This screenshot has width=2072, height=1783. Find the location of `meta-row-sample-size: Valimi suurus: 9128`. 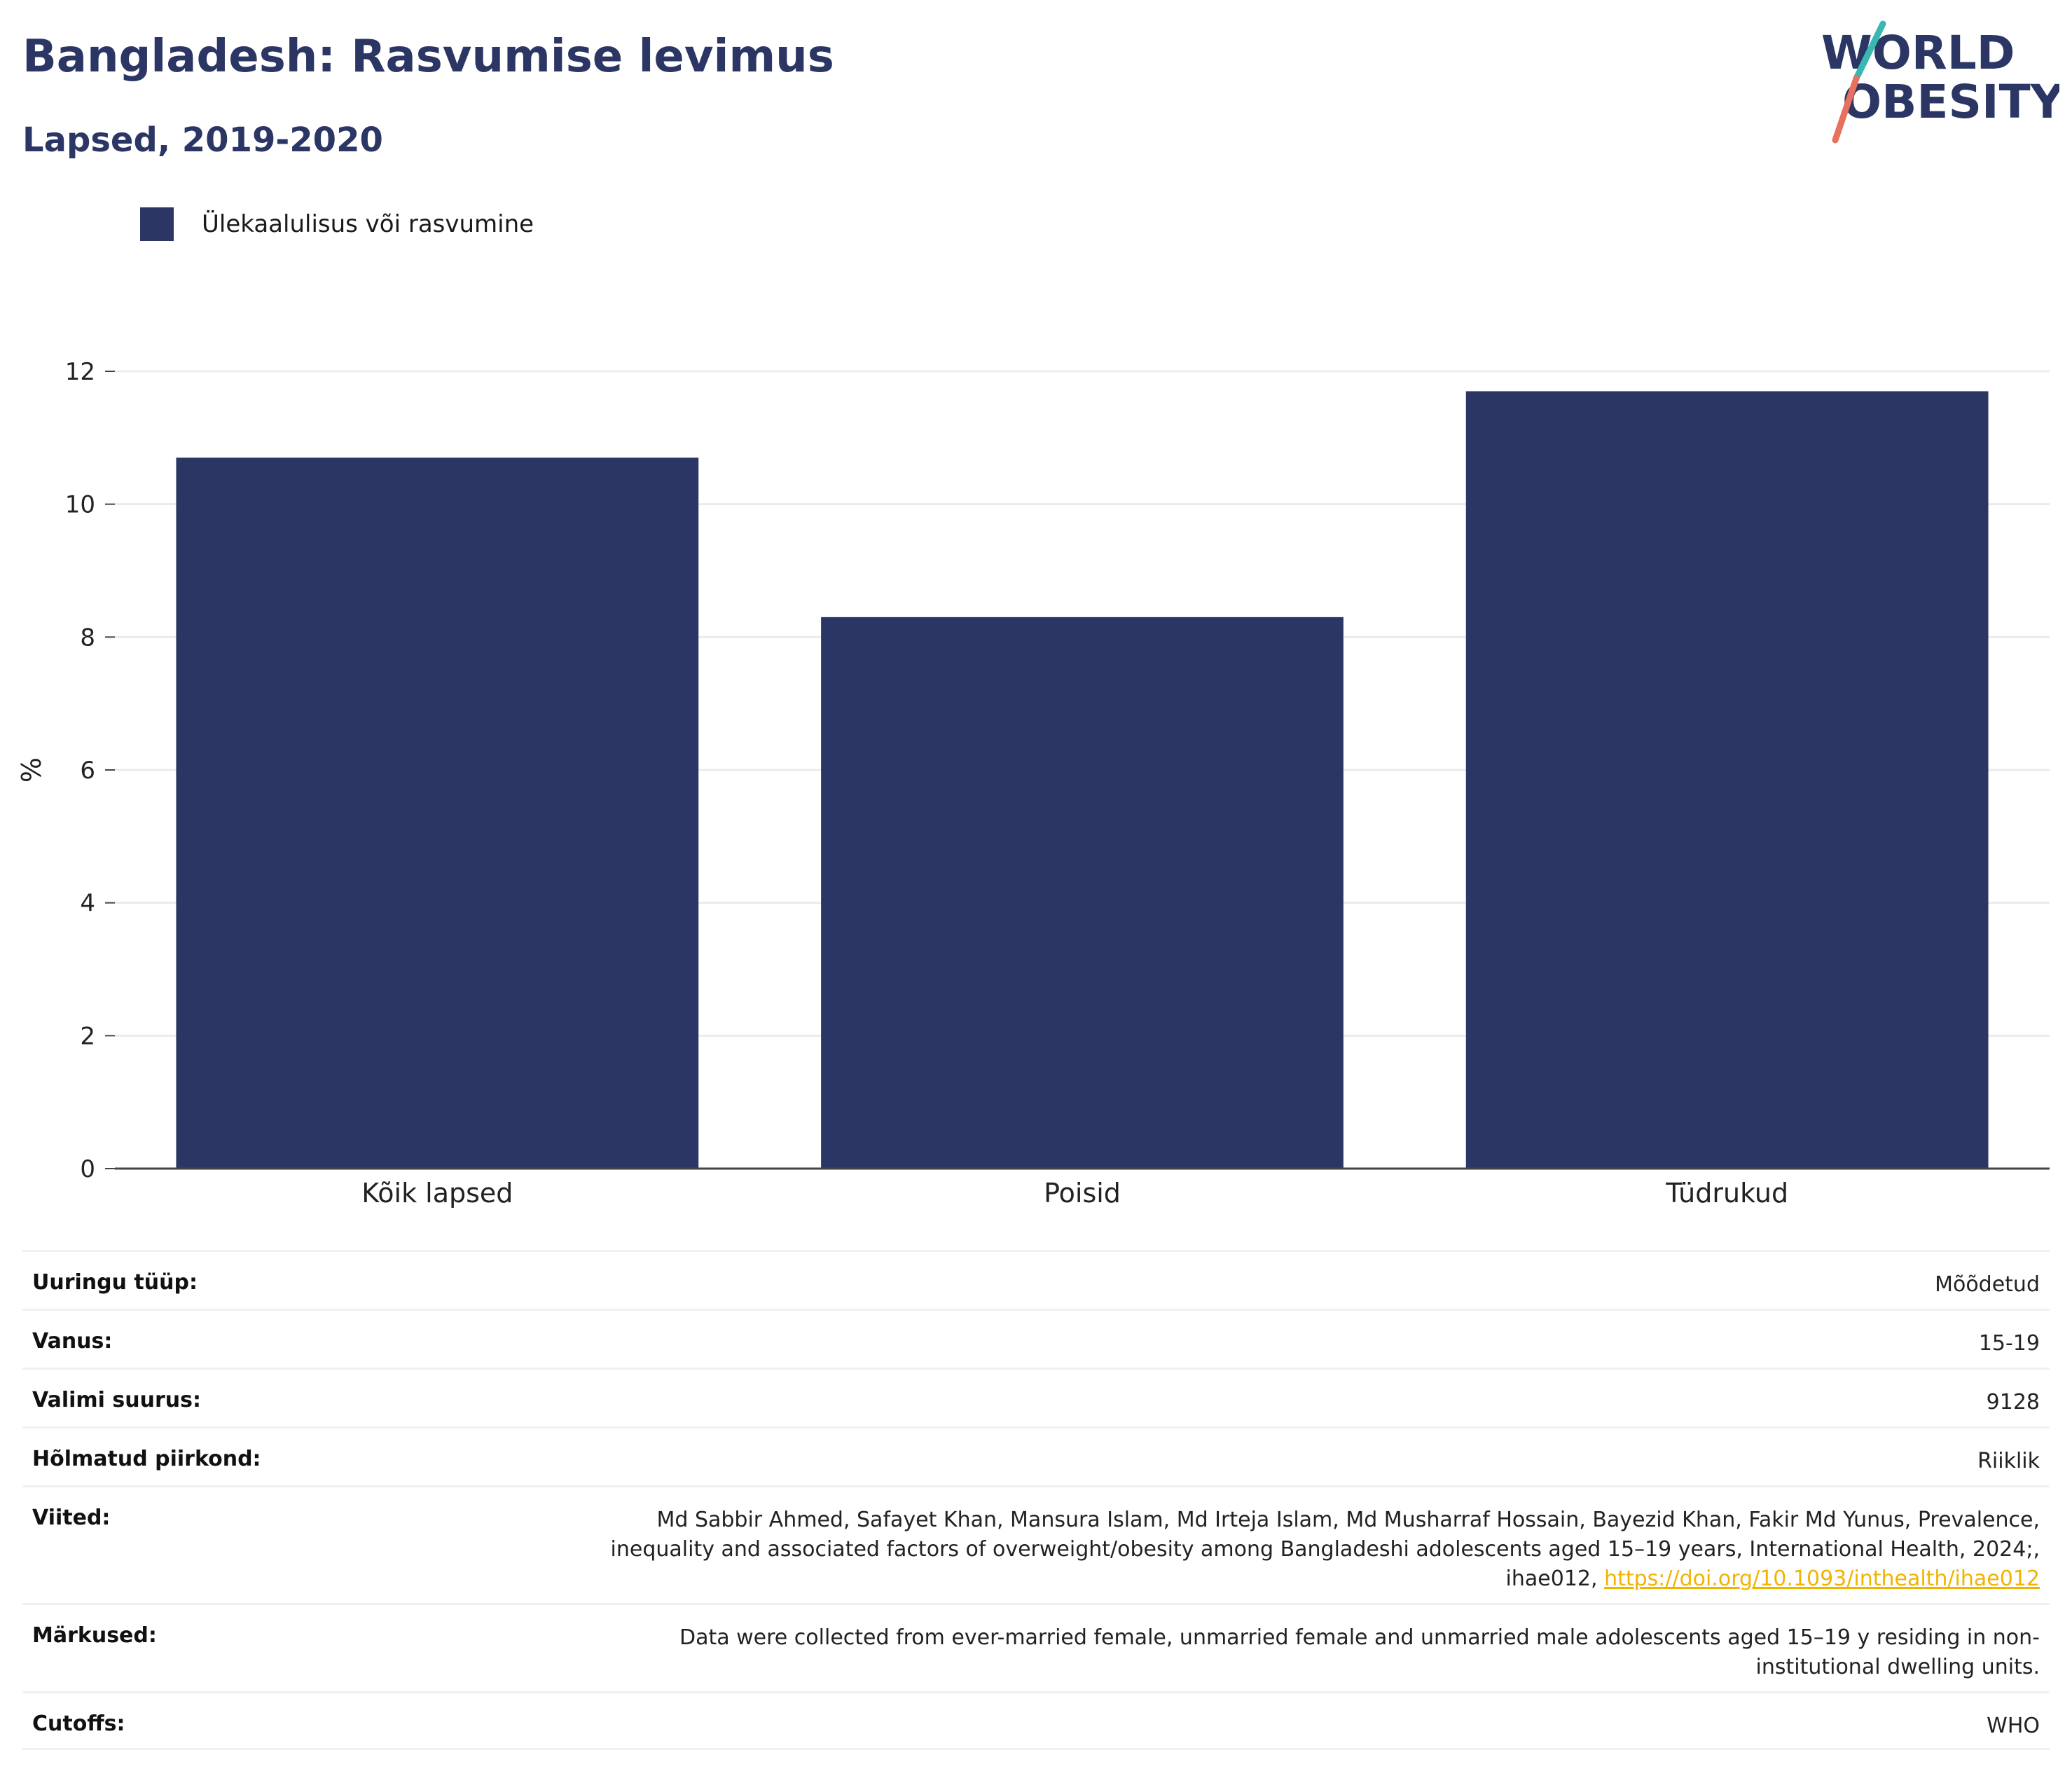

meta-row-sample-size: Valimi suurus: 9128 is located at coordinates (1036, 1397).